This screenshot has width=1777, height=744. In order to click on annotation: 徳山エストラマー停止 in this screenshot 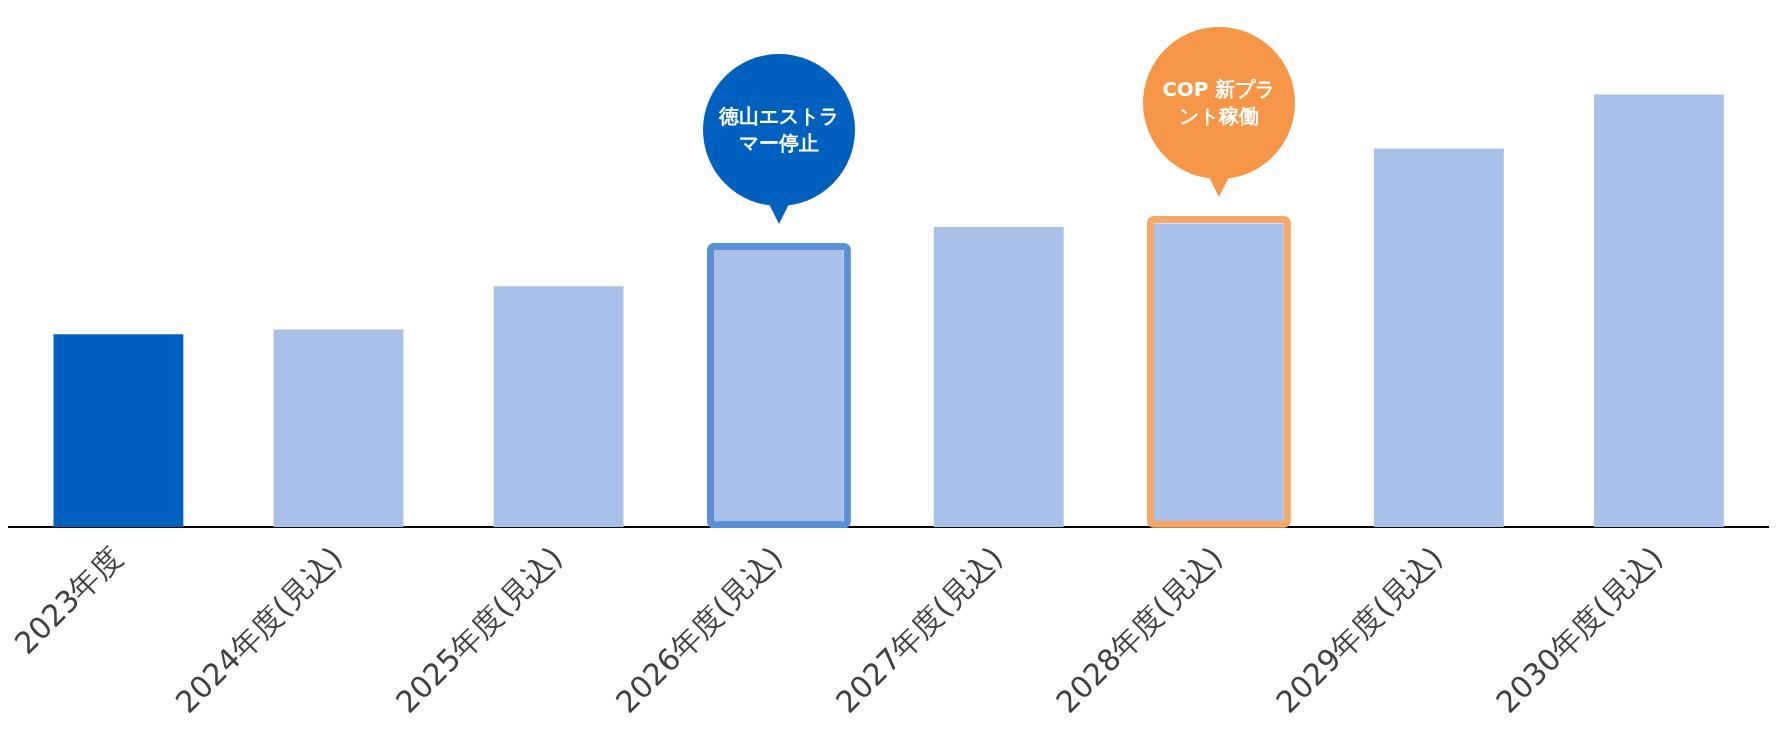, I will do `click(778, 129)`.